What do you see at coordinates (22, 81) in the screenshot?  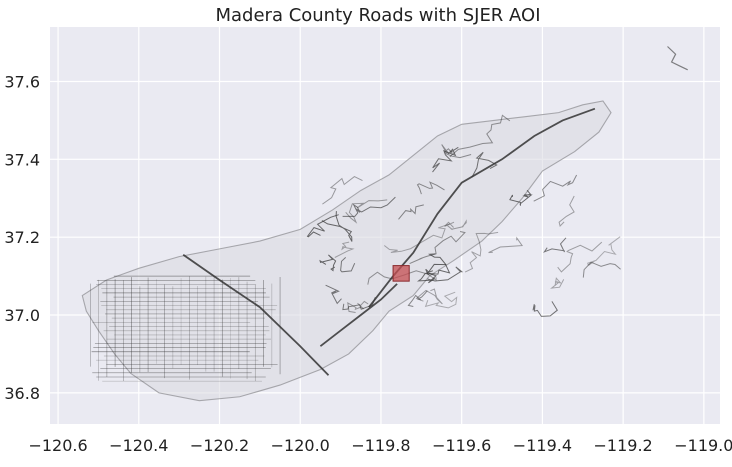 I see `y-tick-label: 37.6` at bounding box center [22, 81].